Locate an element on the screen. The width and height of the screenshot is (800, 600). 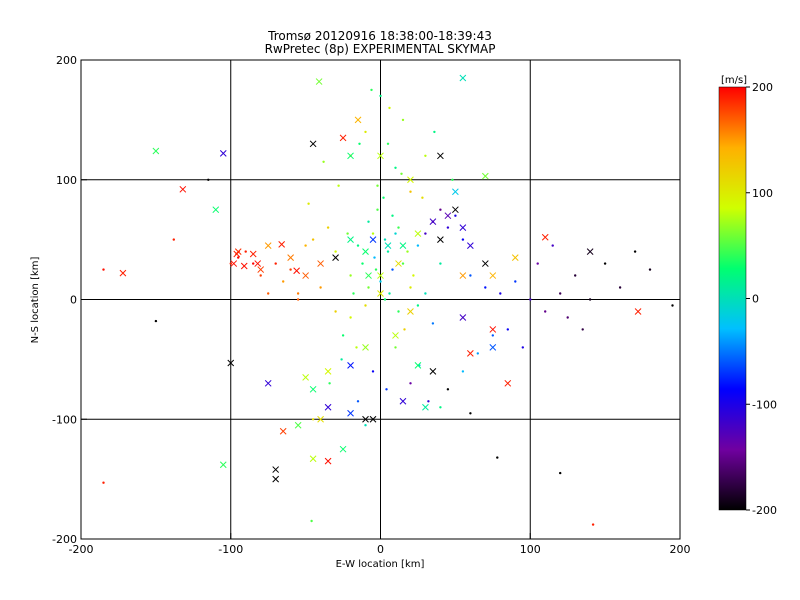
y-tick-label: 0 is located at coordinates (73, 300).